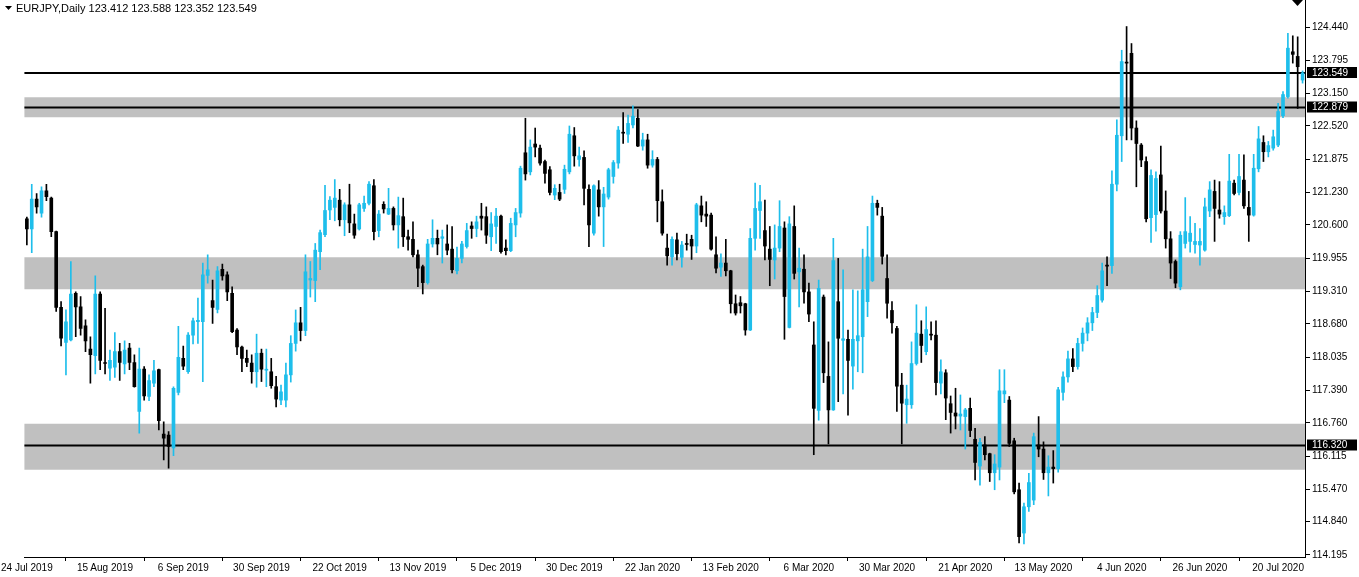 The height and width of the screenshot is (577, 1359). What do you see at coordinates (731, 567) in the screenshot?
I see `x-tick-label: 13 Feb 2020` at bounding box center [731, 567].